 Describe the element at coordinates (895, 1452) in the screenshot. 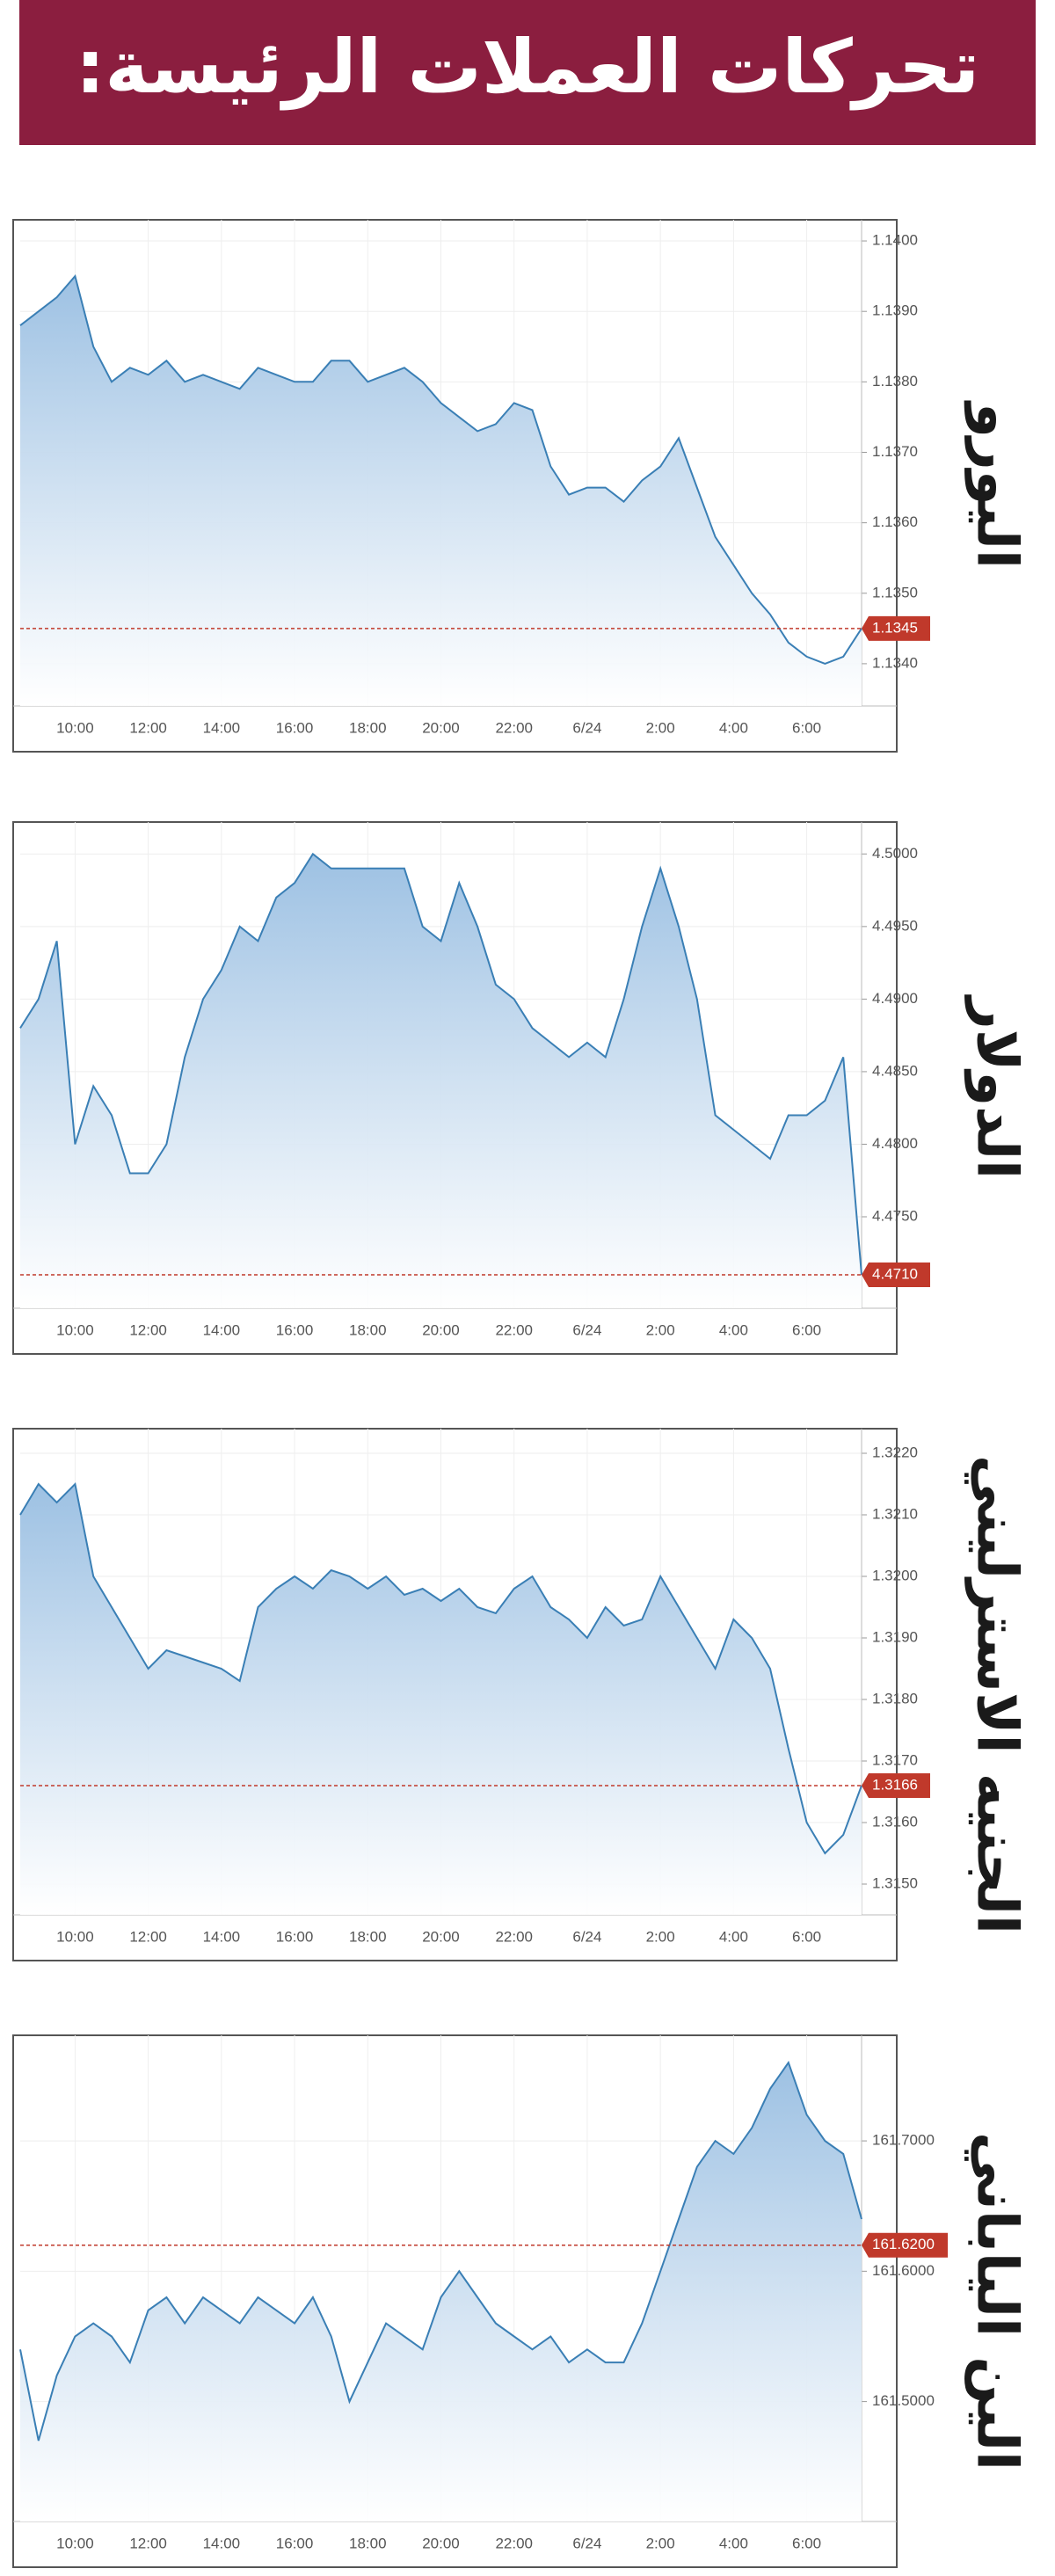

I see `y-tick-label: 1.3220` at that location.